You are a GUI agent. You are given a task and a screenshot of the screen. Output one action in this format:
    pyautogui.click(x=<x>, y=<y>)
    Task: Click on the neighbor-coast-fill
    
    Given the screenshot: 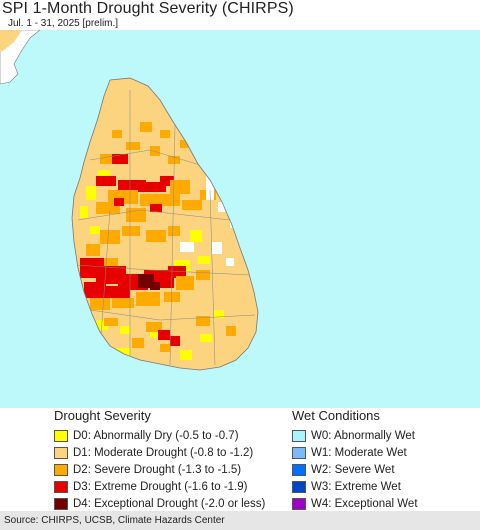 What is the action you would take?
    pyautogui.click(x=11, y=41)
    